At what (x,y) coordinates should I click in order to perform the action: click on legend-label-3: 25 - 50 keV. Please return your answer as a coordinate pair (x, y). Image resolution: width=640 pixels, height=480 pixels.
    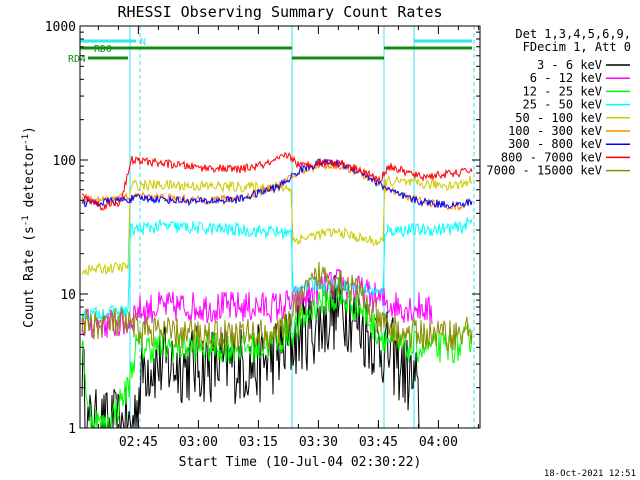
    Looking at the image, I should click on (562, 105).